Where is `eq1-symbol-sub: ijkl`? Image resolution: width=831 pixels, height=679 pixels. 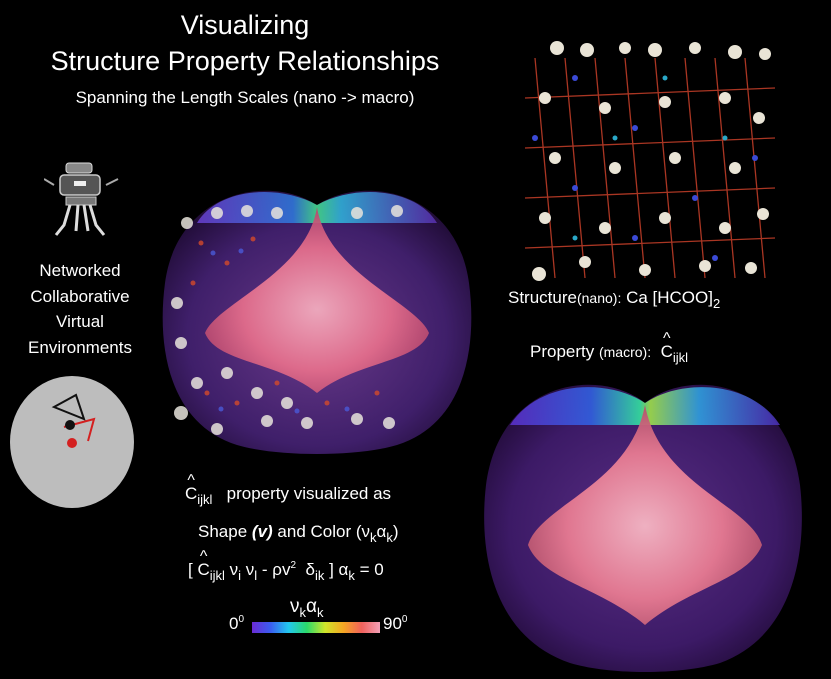
eq1-symbol-sub: ijkl is located at coordinates (205, 499).